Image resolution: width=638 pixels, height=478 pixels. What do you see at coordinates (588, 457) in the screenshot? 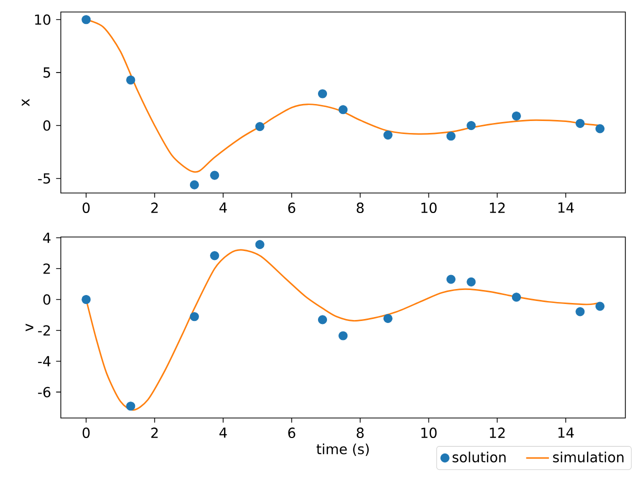
I see `legend-label: simulation` at bounding box center [588, 457].